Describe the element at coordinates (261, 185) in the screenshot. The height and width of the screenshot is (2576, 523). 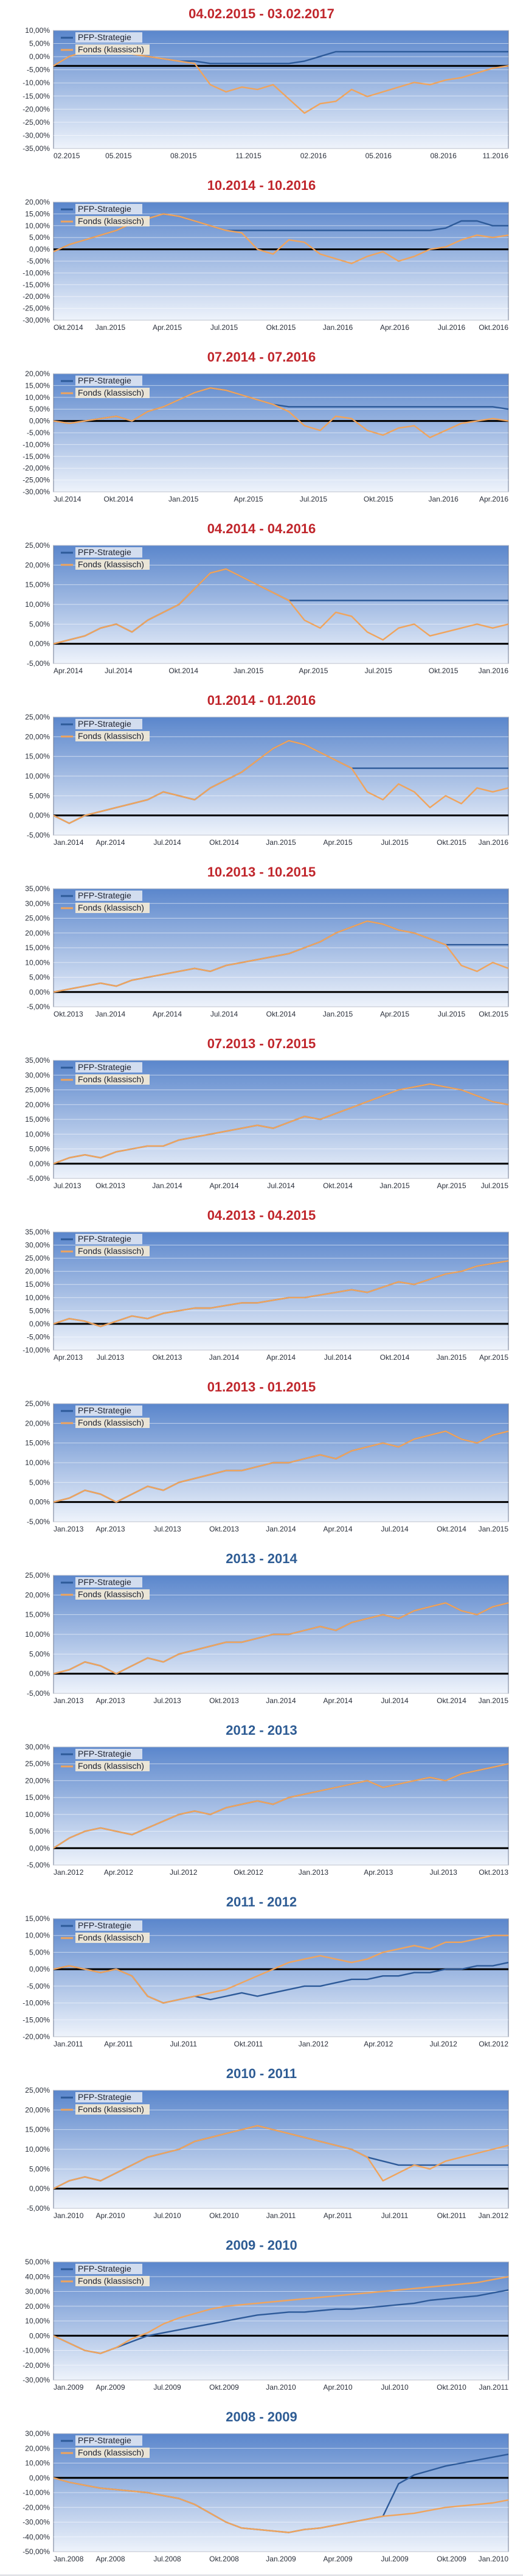
I see `chart-title: 10.2014 - 10.2016` at that location.